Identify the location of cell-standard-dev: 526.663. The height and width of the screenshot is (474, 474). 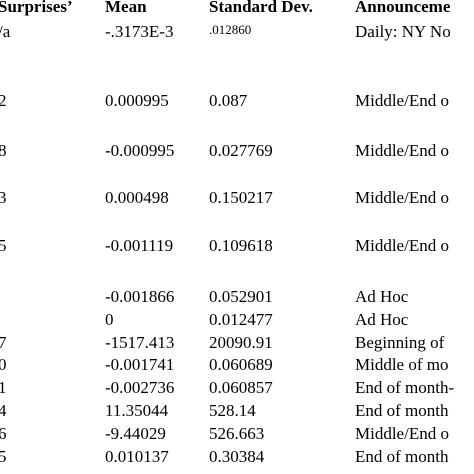
(237, 433).